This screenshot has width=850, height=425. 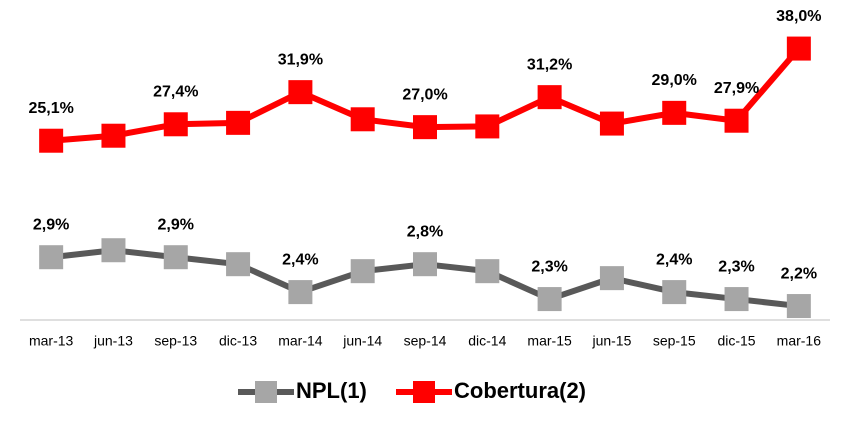 What do you see at coordinates (674, 80) in the screenshot?
I see `data-label: 29,0%` at bounding box center [674, 80].